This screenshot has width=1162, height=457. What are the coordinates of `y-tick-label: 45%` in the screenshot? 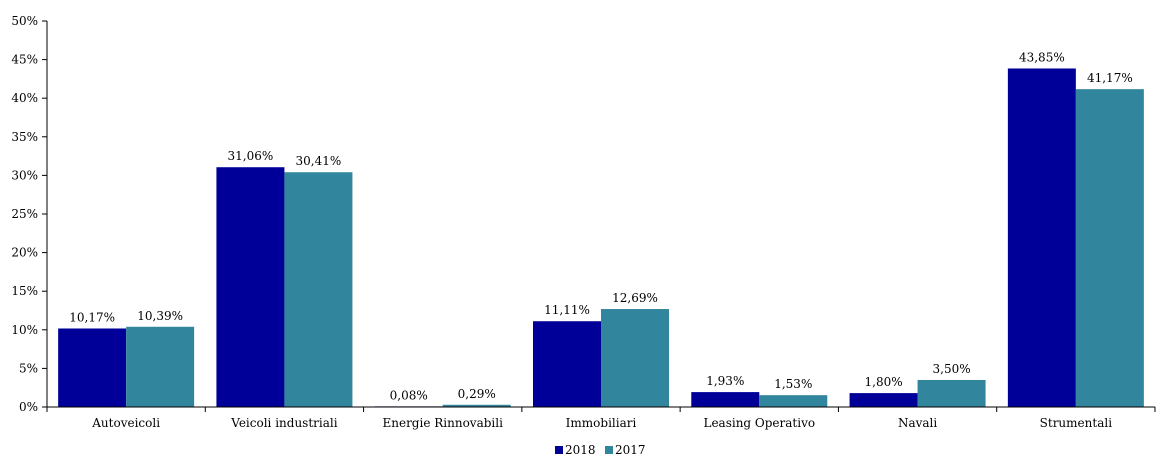 It's located at (24, 60).